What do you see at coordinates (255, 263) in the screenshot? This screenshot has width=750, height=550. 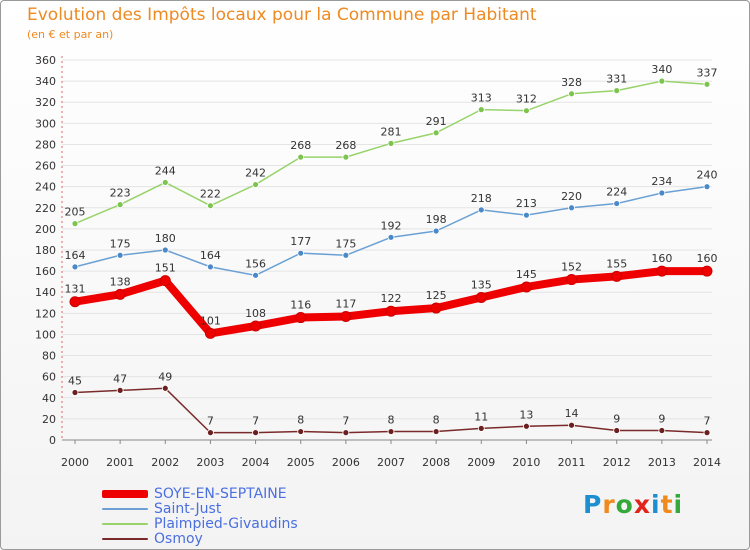 I see `data-label-saint-just: 156` at bounding box center [255, 263].